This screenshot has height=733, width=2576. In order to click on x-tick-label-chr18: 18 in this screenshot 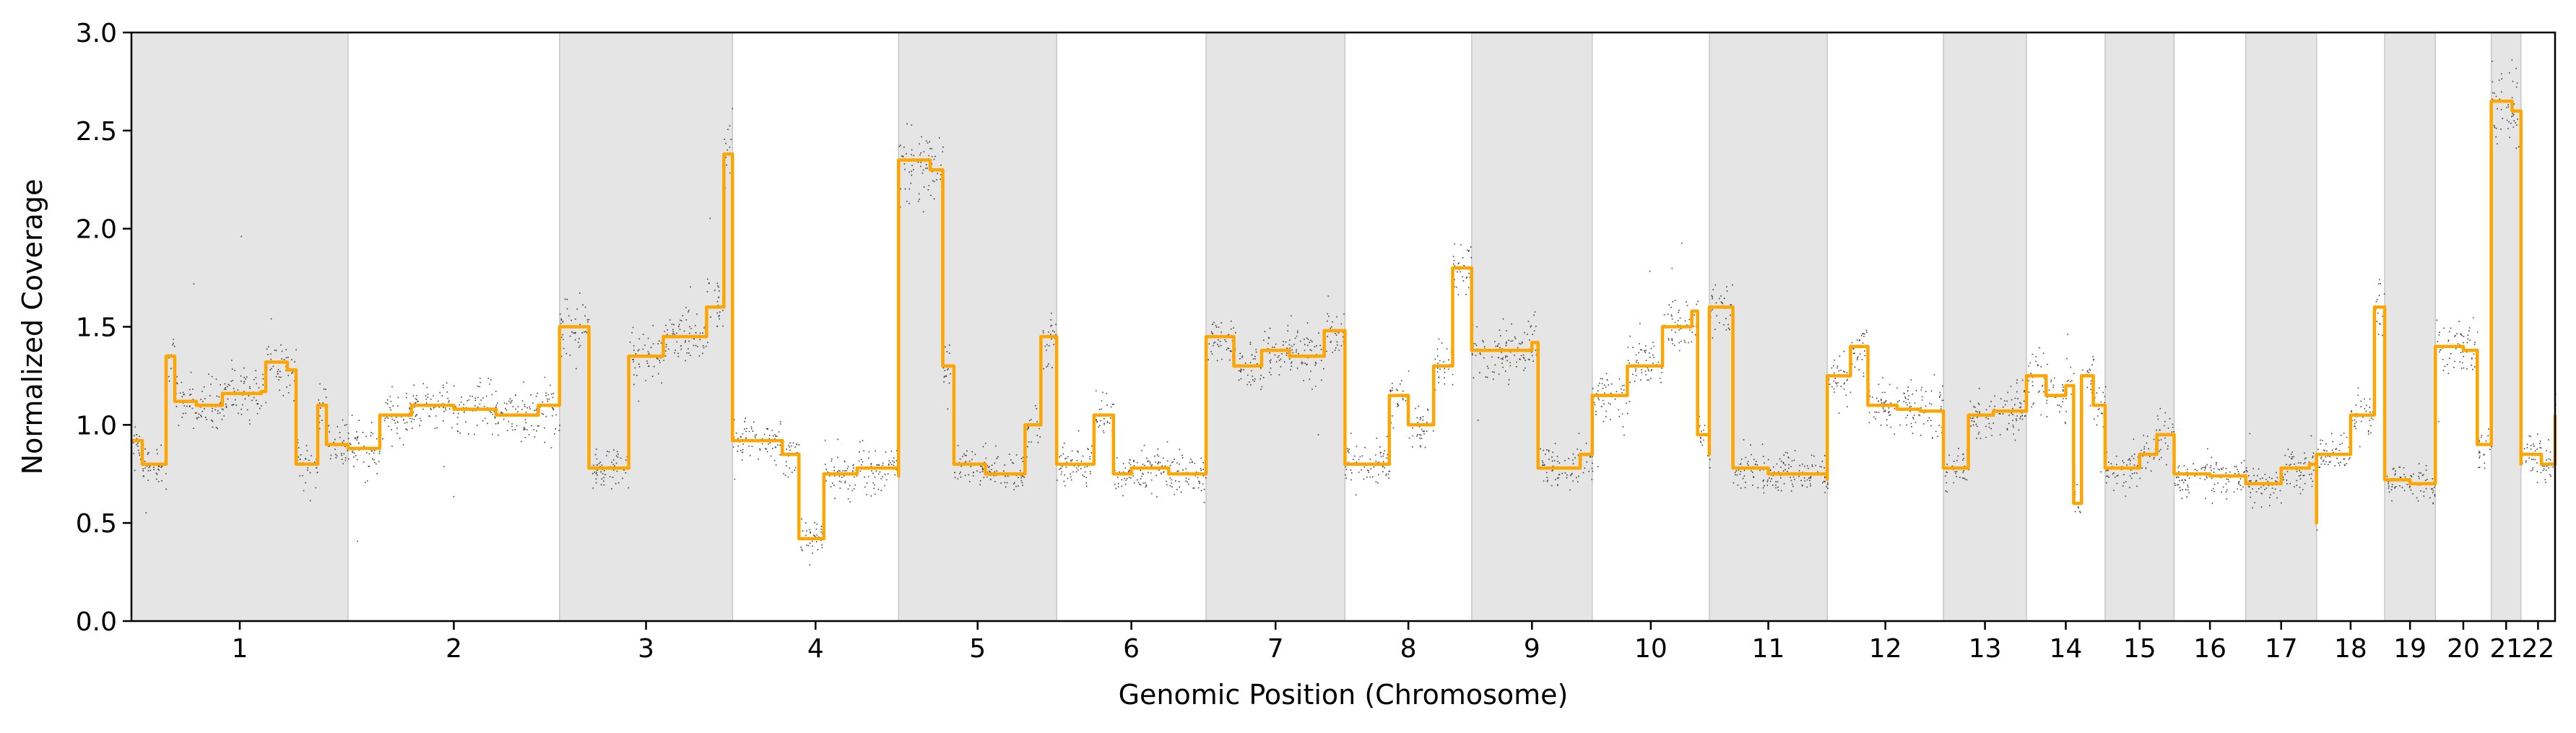, I will do `click(2350, 649)`.